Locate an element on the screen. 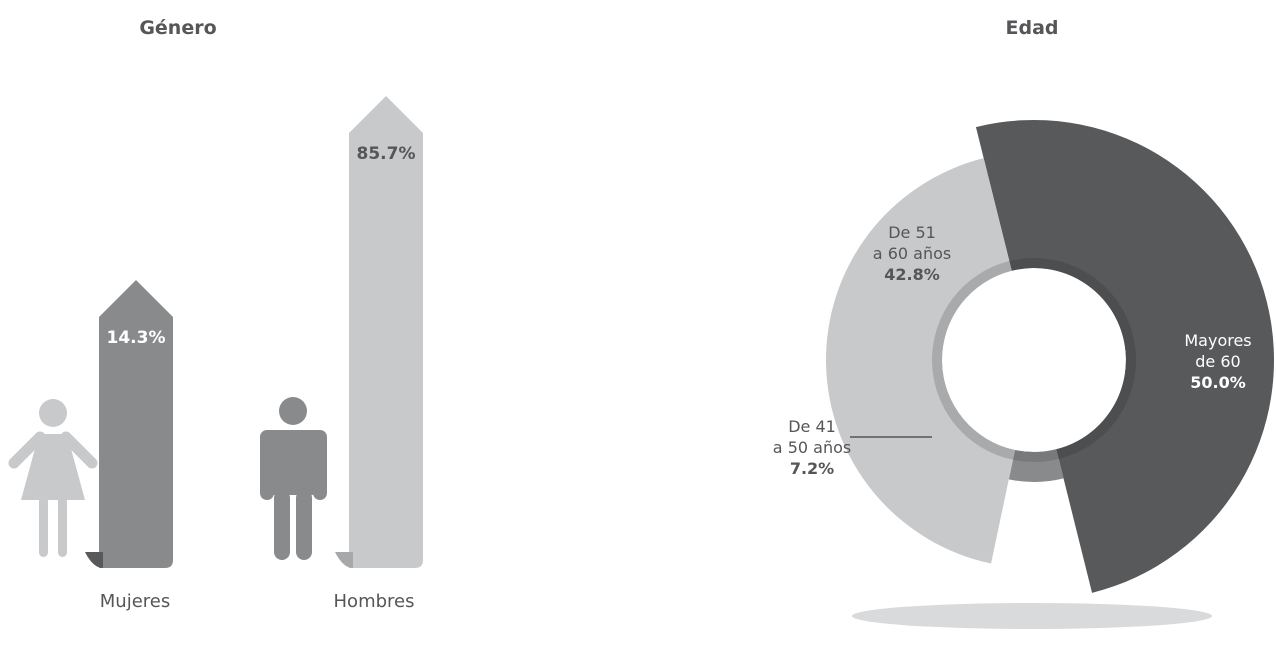 This screenshot has width=1276, height=652. pie-label-0-line-1: a 50 años is located at coordinates (812, 447).